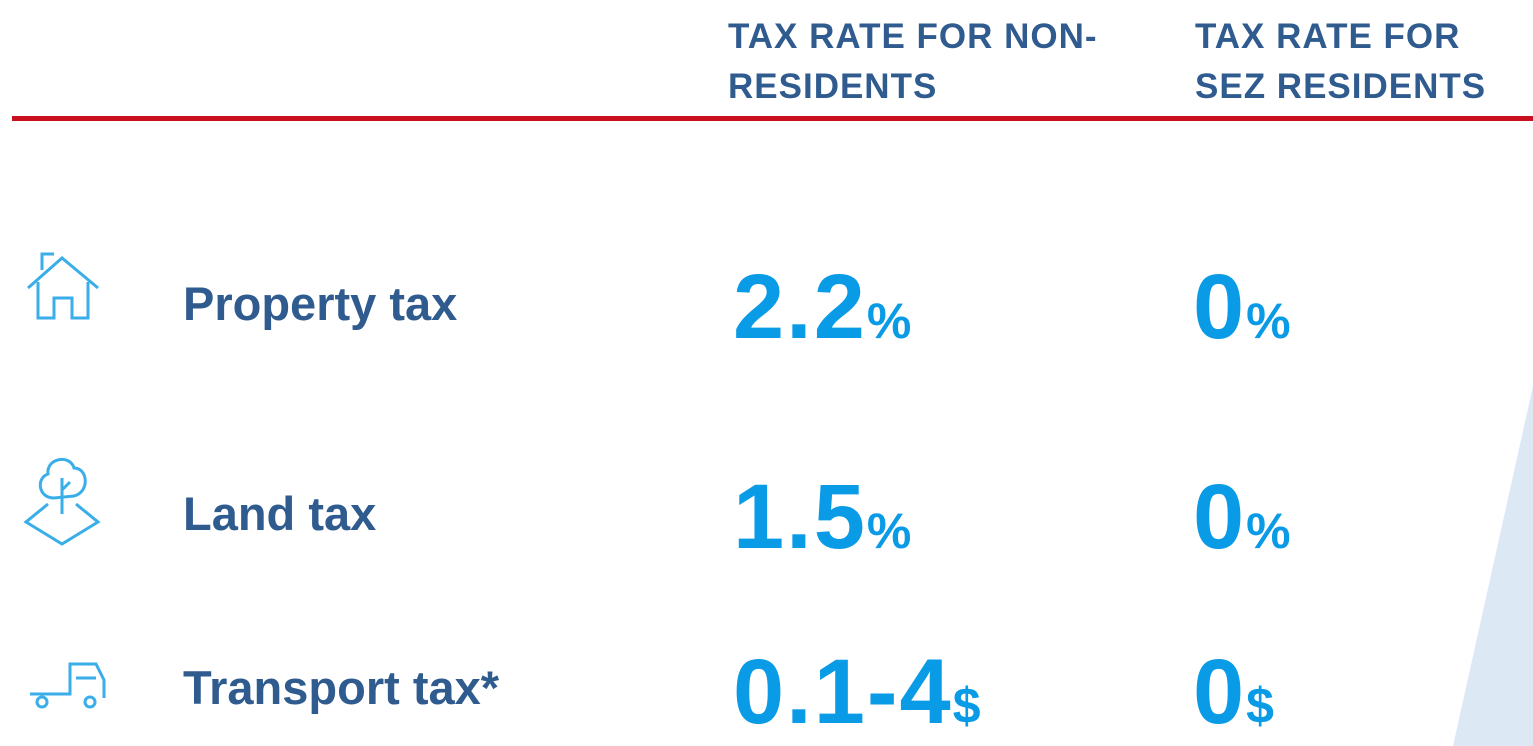  What do you see at coordinates (320, 303) in the screenshot?
I see `row-label: Property tax` at bounding box center [320, 303].